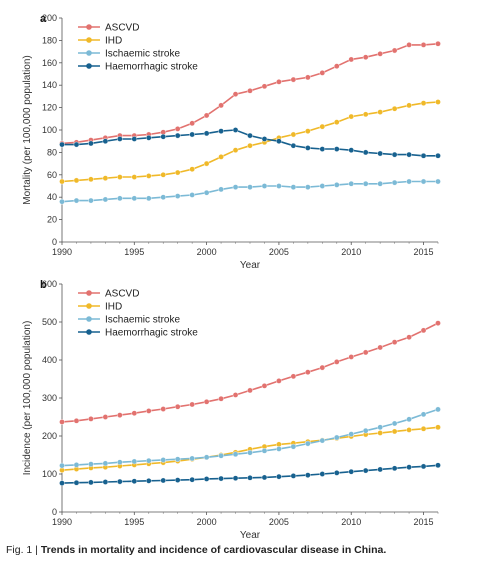 The height and width of the screenshot is (579, 494). What do you see at coordinates (250, 191) in the screenshot?
I see `series-ischaemic-stroke` at bounding box center [250, 191].